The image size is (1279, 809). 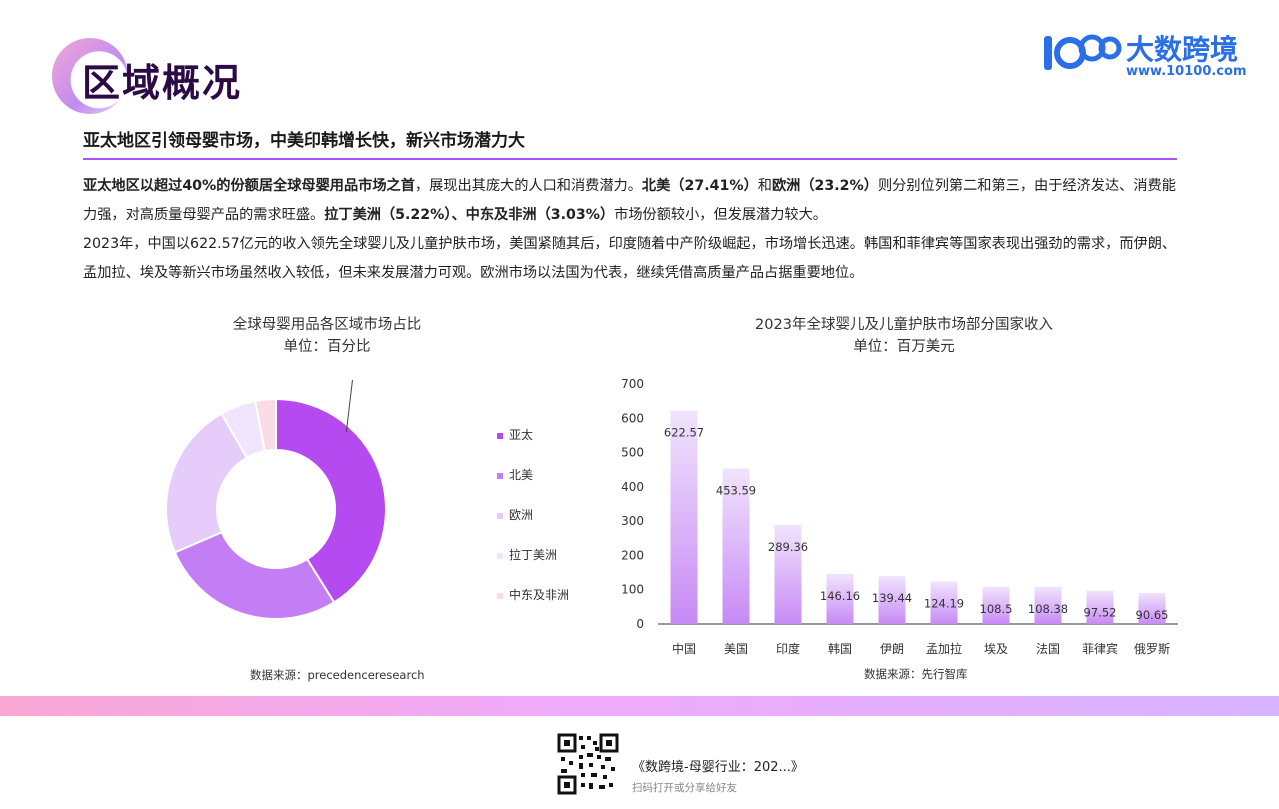 I want to click on bold-phrase: 拉丁美洲（5.22%）、中东及非洲（3.03%）, so click(x=469, y=215).